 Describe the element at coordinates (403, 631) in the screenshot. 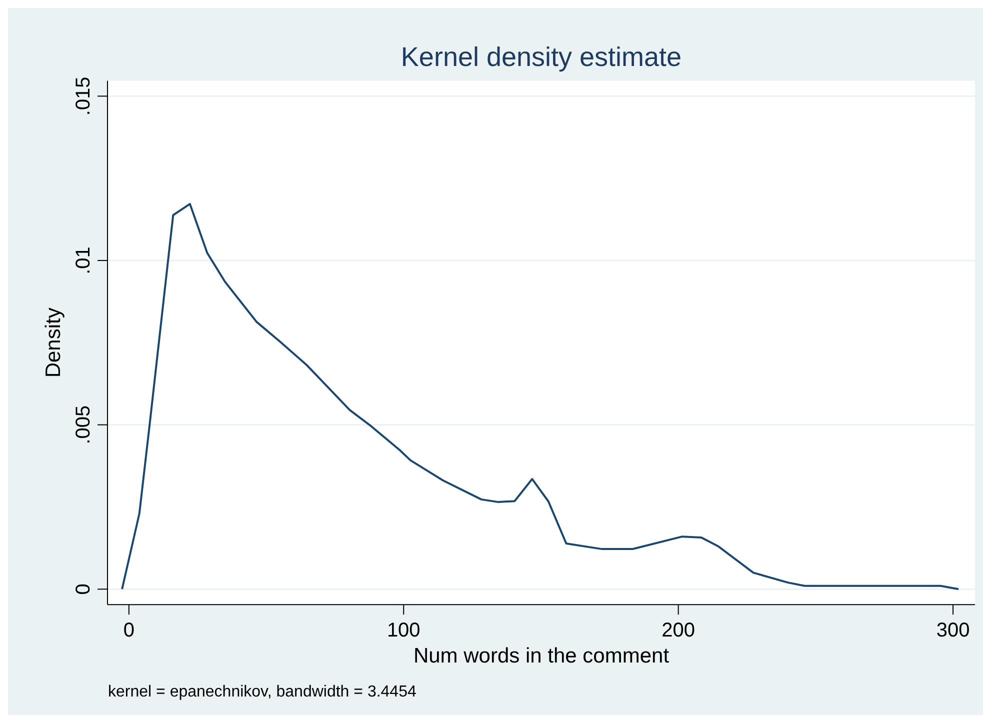

I see `x-tick-label: 100` at that location.